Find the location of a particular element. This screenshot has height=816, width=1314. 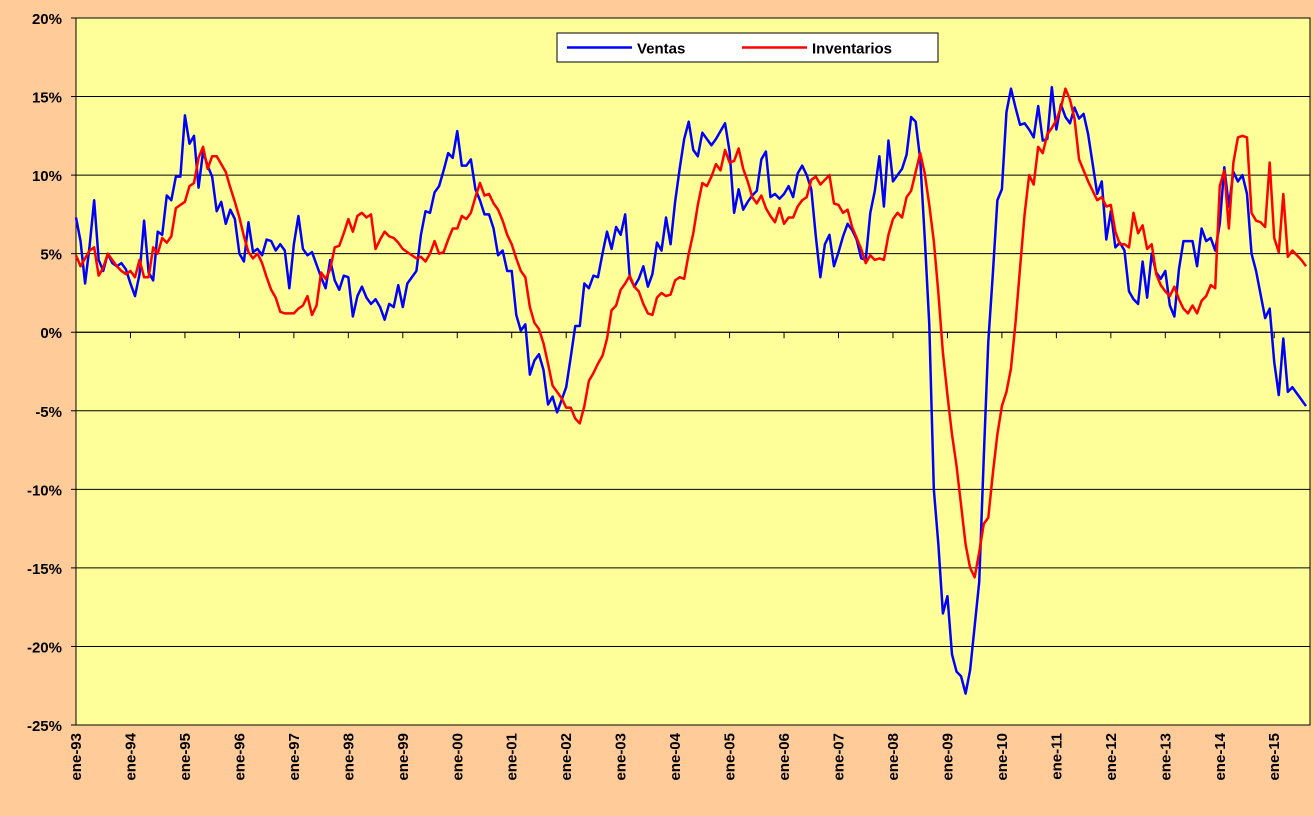

x-tick-label: ene-99 is located at coordinates (403, 757).